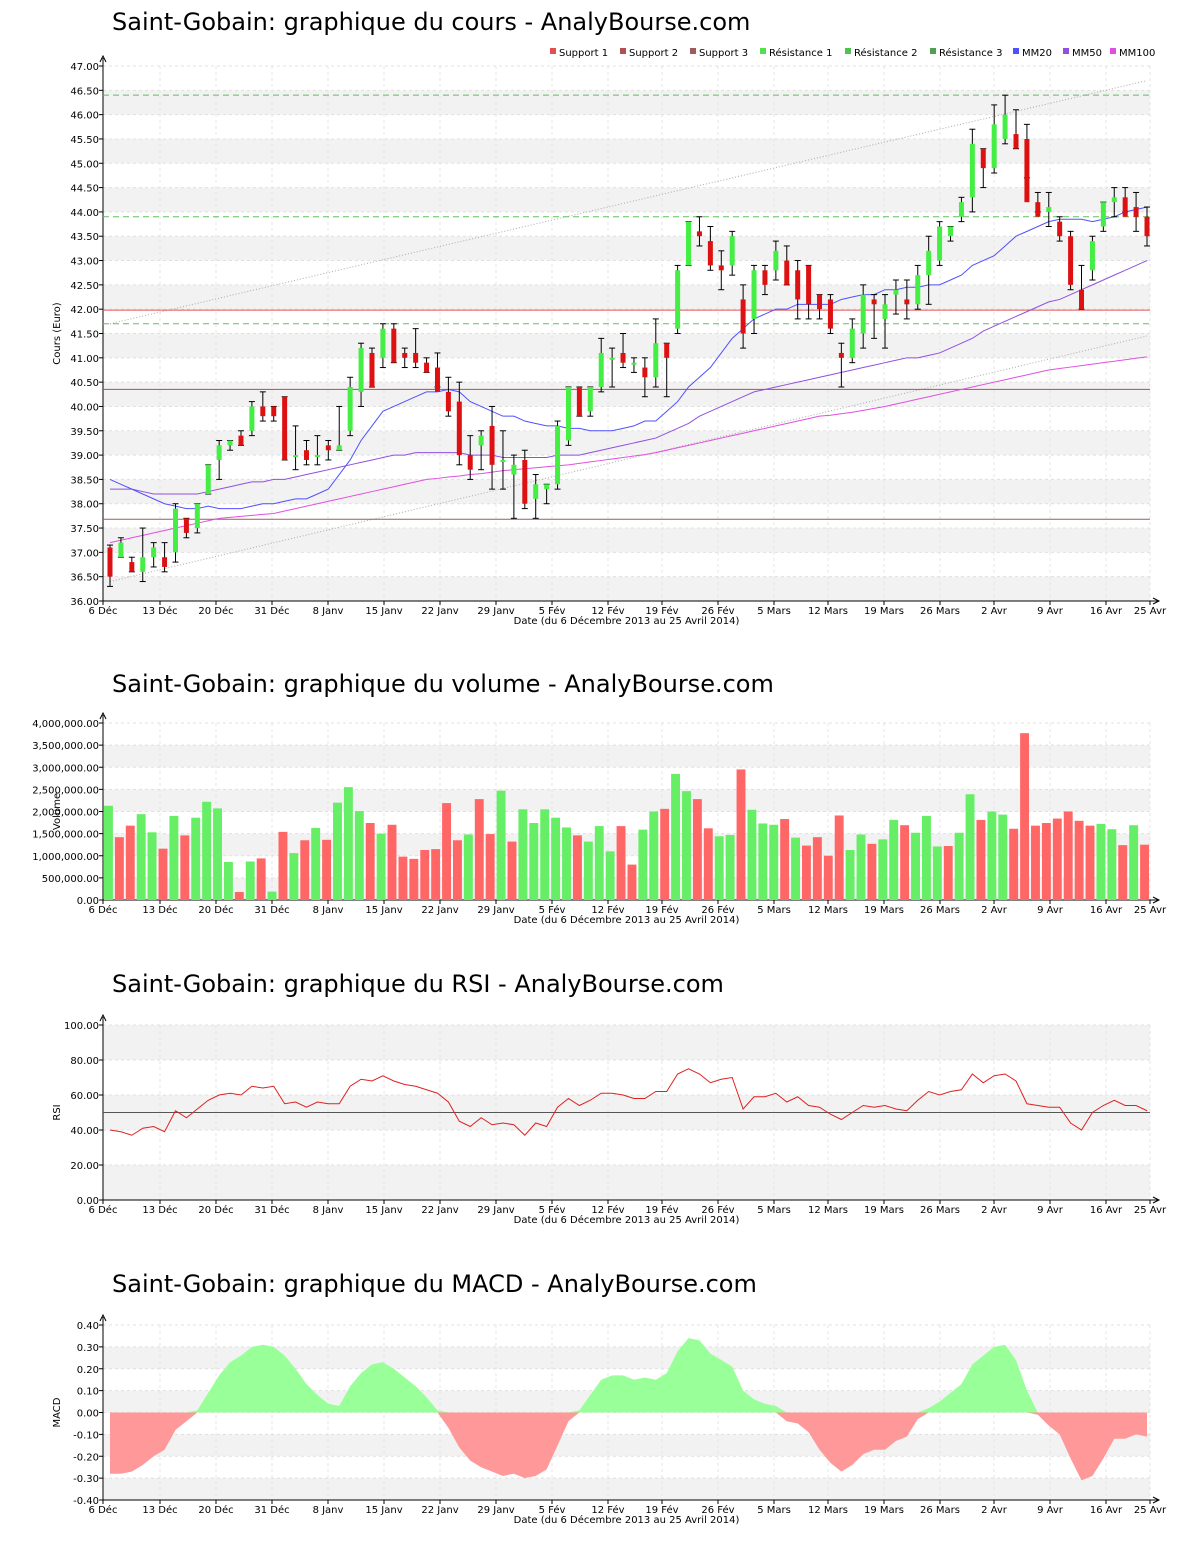 Image resolution: width=1200 pixels, height=1550 pixels. What do you see at coordinates (607, 910) in the screenshot?
I see `x-tick-label: 12 Fév` at bounding box center [607, 910].